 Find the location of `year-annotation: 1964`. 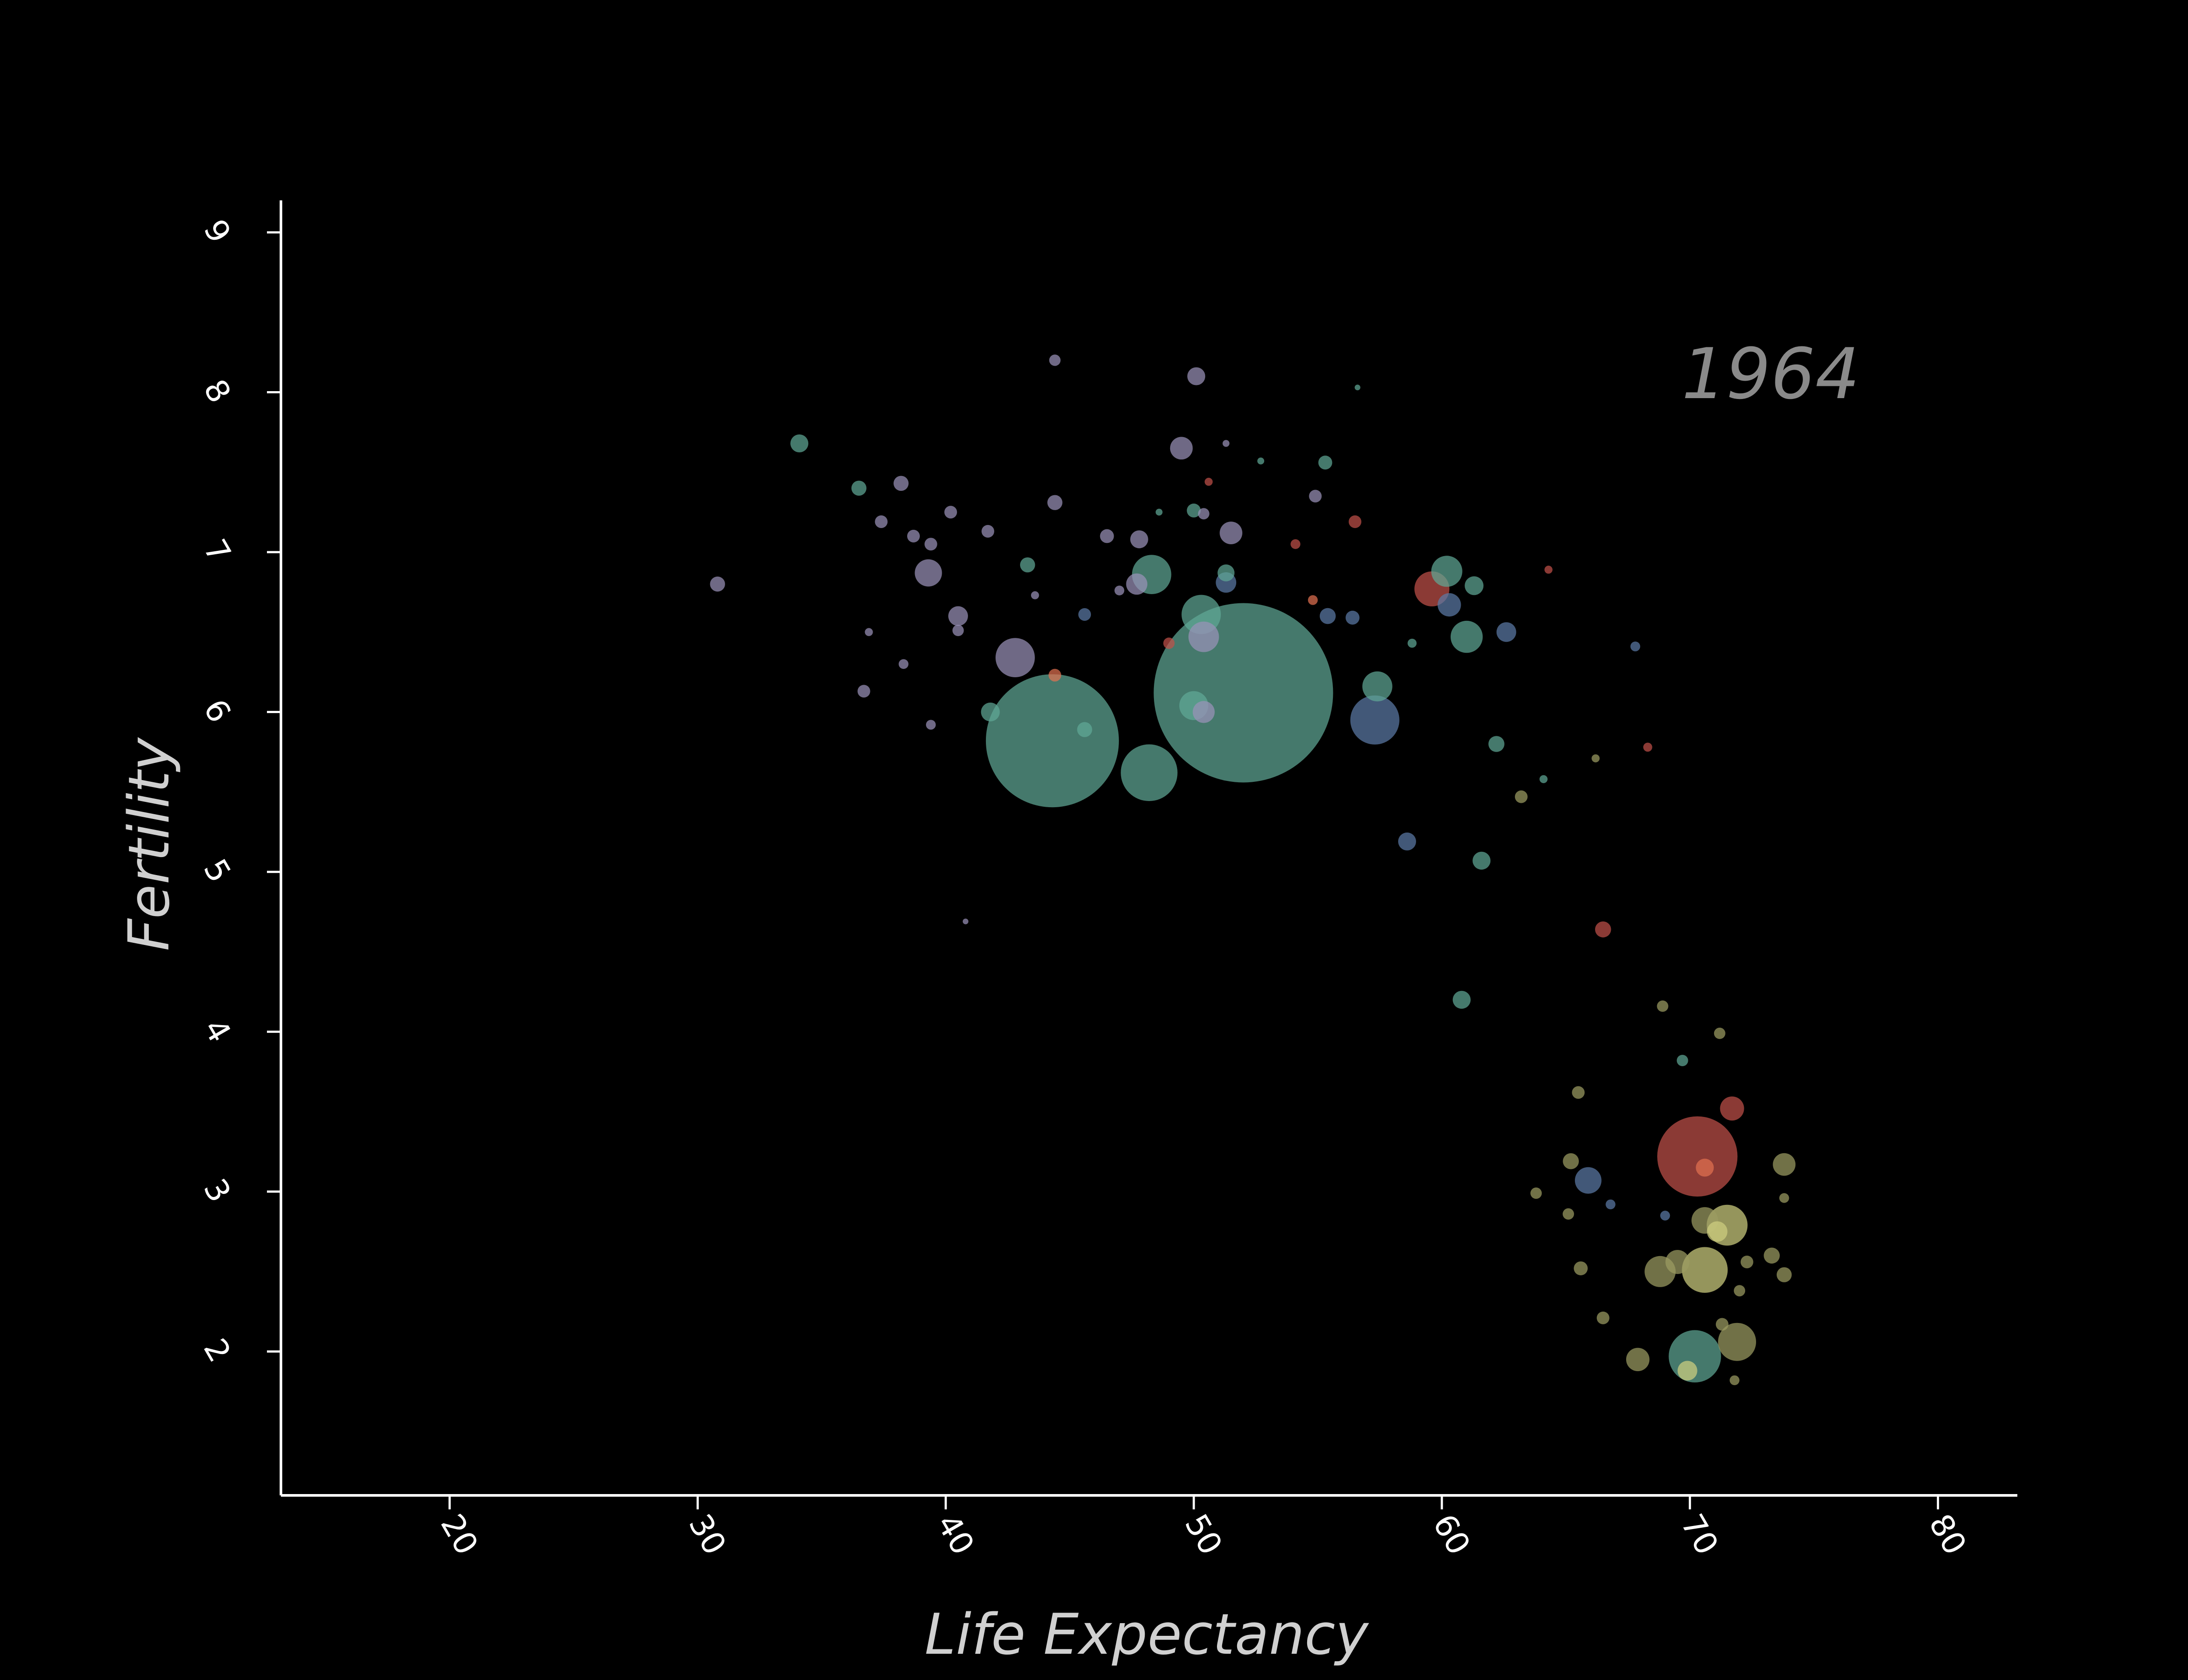

year-annotation: 1964 is located at coordinates (1771, 374).